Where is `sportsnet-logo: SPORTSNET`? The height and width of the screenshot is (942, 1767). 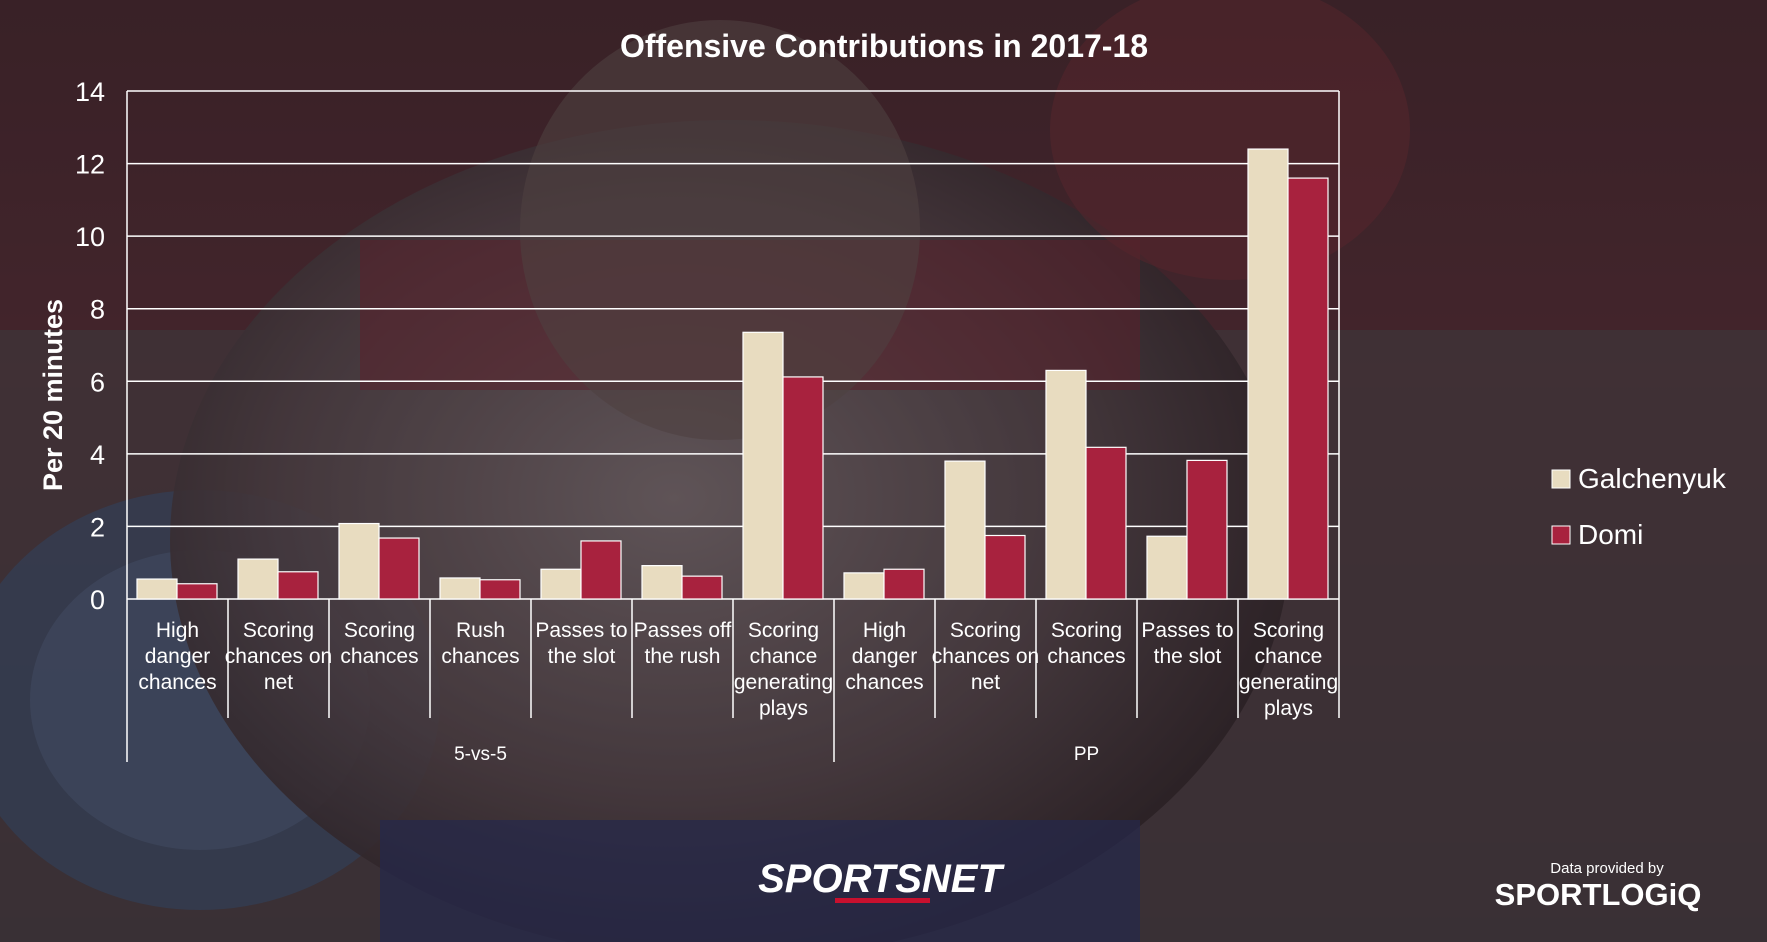 sportsnet-logo: SPORTSNET is located at coordinates (881, 879).